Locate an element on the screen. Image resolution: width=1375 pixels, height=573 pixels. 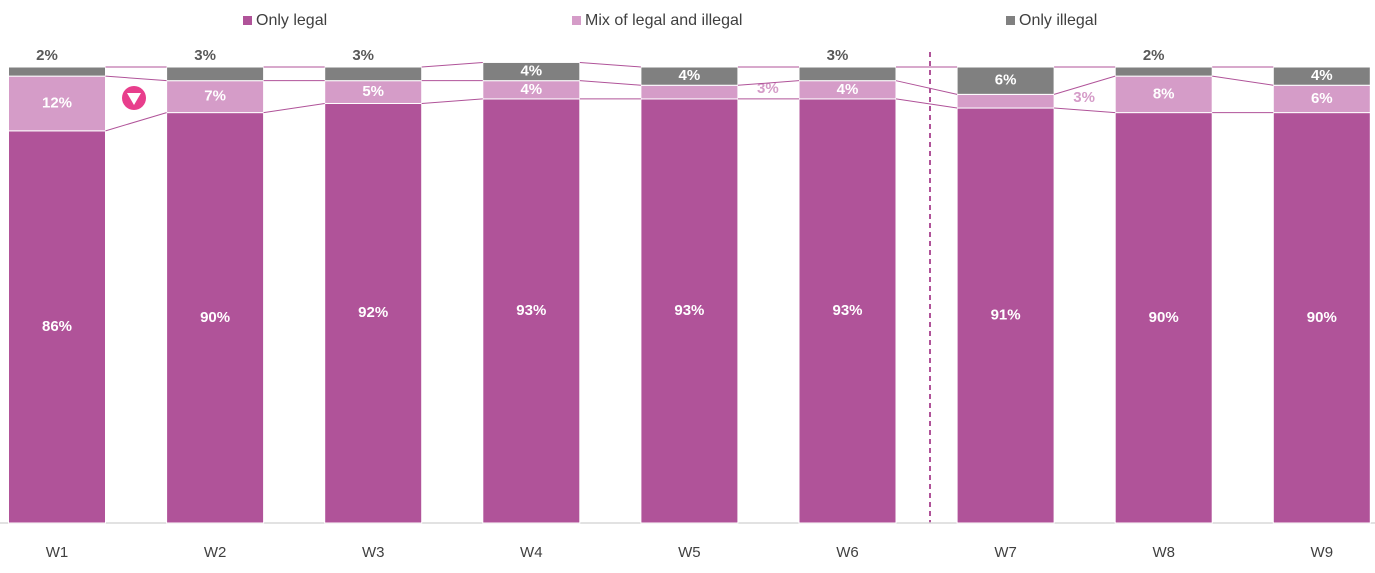
x-tick-label: W2 is located at coordinates (215, 552).